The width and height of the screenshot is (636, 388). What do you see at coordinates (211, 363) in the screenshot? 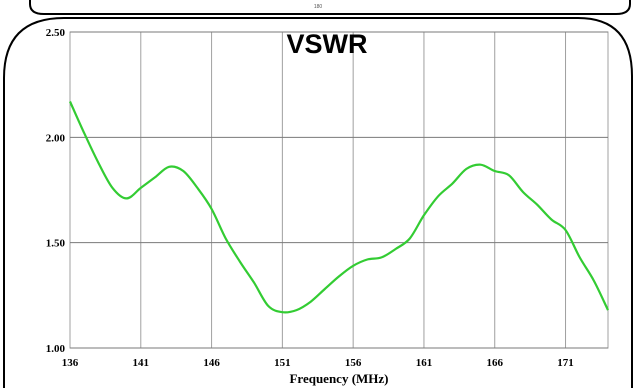
I see `x-tick-label: 146` at bounding box center [211, 363].